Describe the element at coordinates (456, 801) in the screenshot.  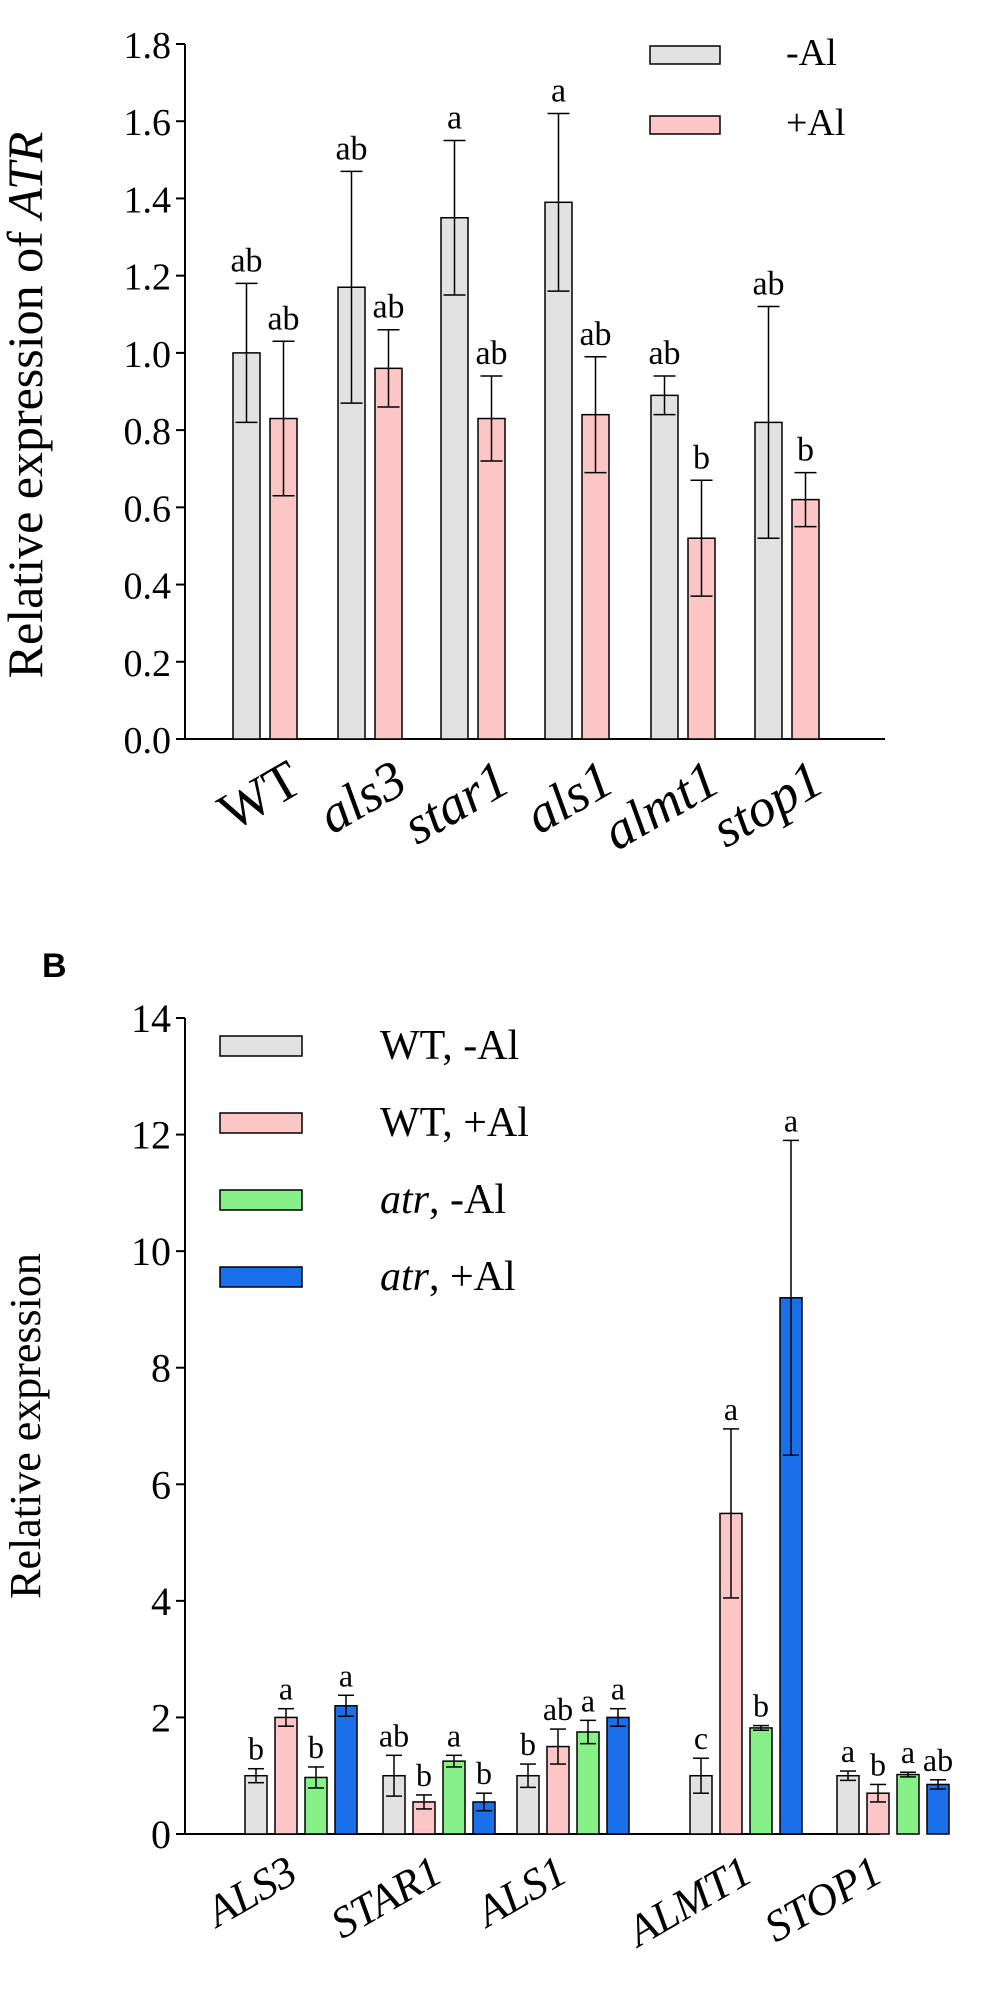
I see `panel-a-category-label: star1` at that location.